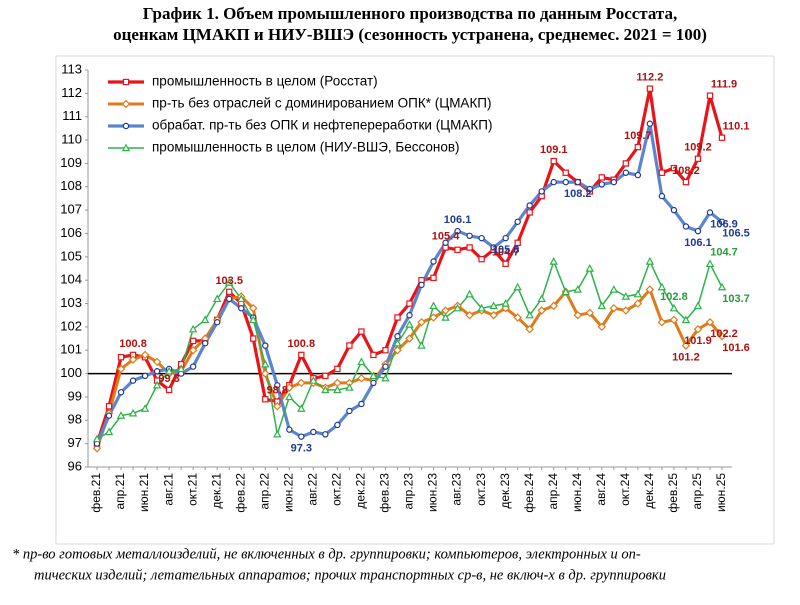 The width and height of the screenshot is (800, 605). I want to click on data-label: 101.2, so click(686, 357).